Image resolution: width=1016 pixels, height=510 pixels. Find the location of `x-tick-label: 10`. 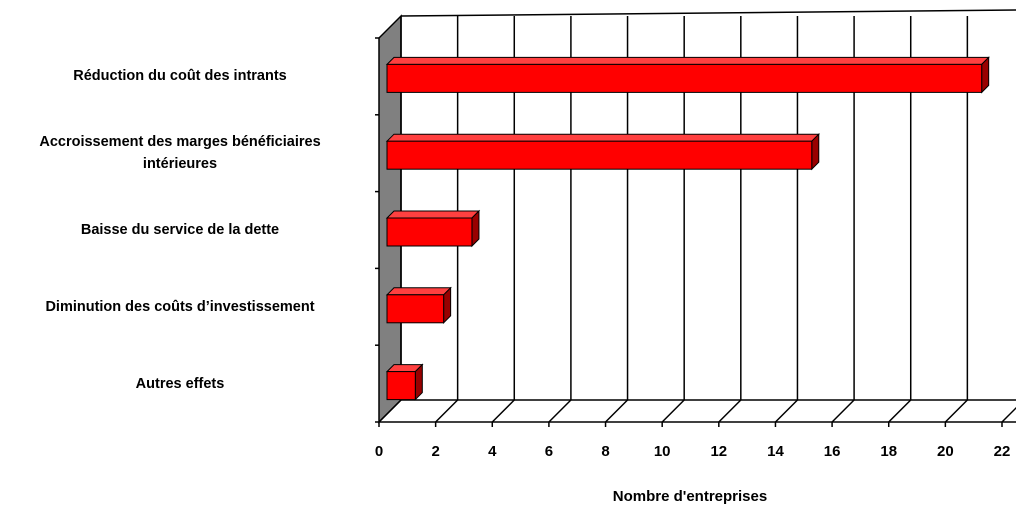

x-tick-label: 10 is located at coordinates (662, 451).